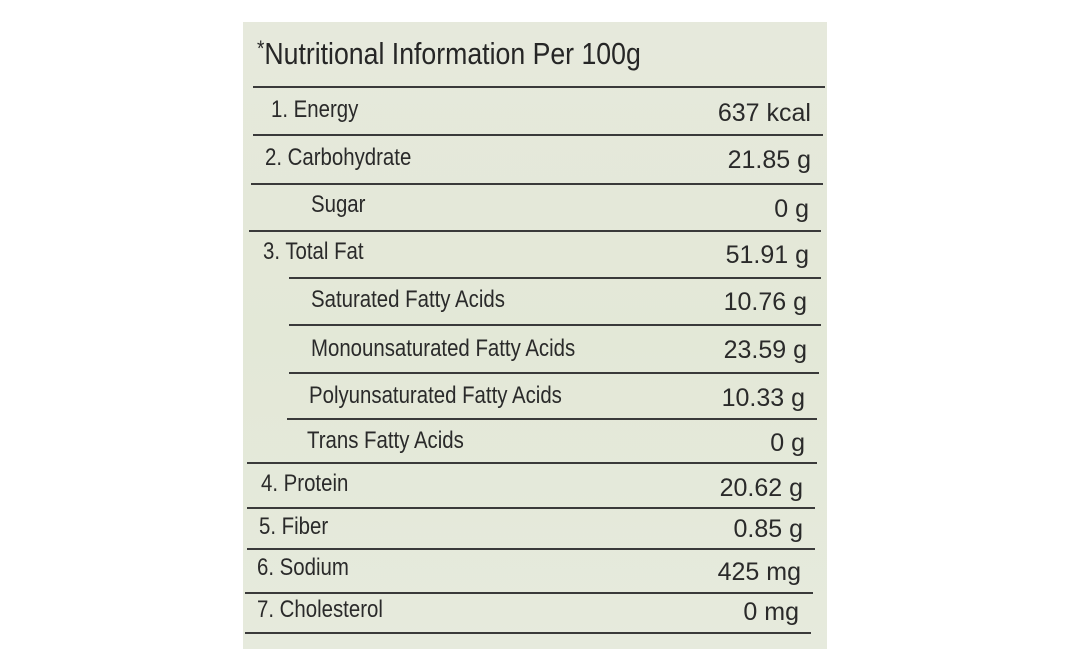 The height and width of the screenshot is (671, 1068). What do you see at coordinates (443, 348) in the screenshot?
I see `nutrient-name: Monounsaturated Fatty Acids` at bounding box center [443, 348].